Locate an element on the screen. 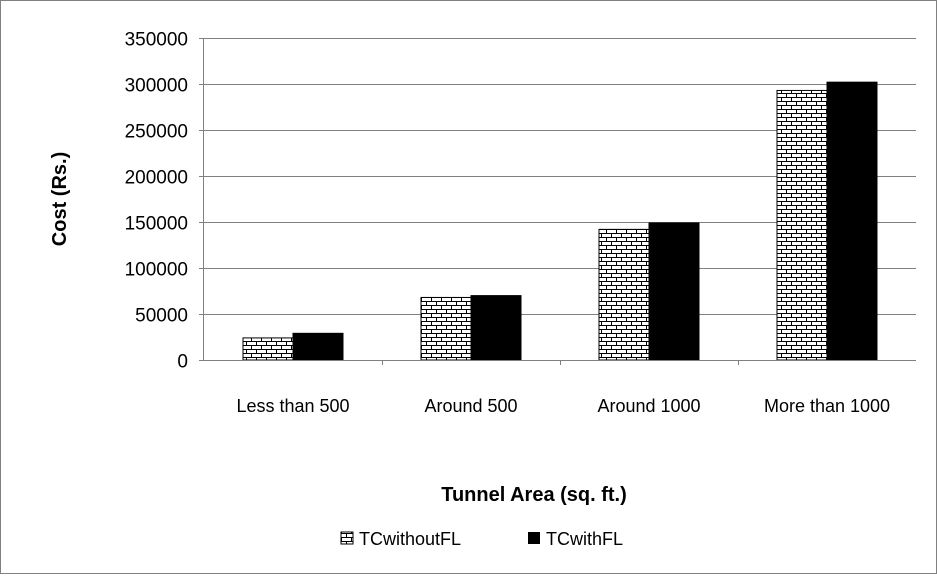 Image resolution: width=937 pixels, height=578 pixels. y-tick-label: 100000 is located at coordinates (156, 270).